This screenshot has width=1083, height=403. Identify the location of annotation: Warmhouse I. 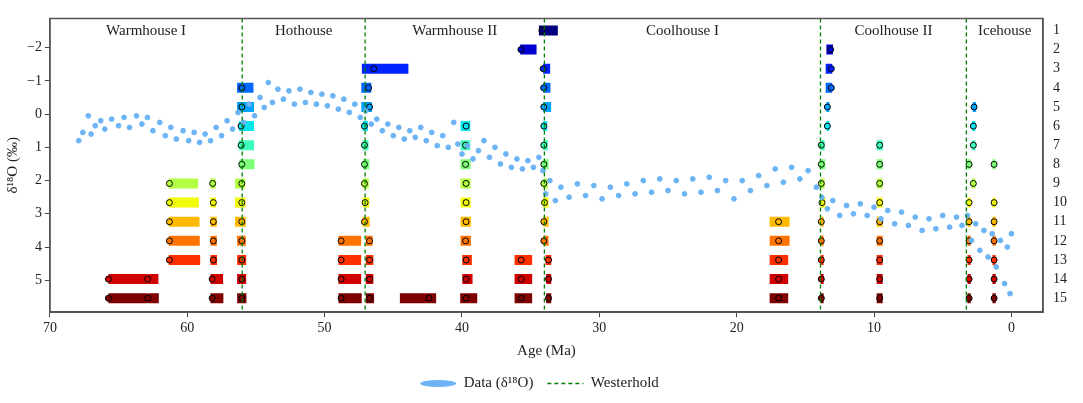
(146, 30).